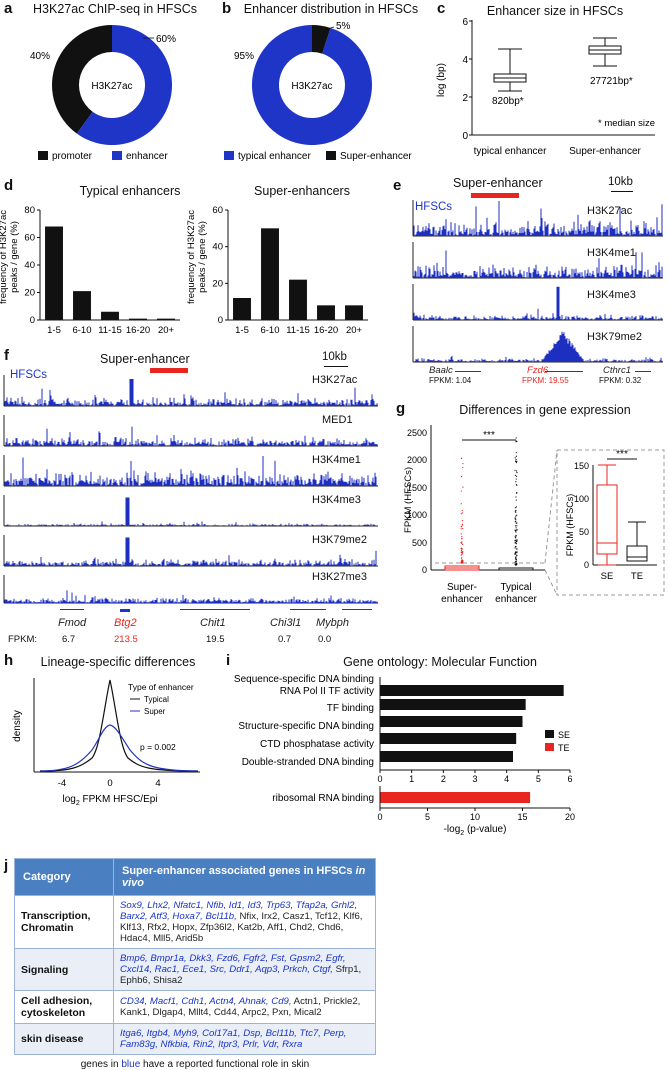 This screenshot has width=669, height=1070. Describe the element at coordinates (537, 302) in the screenshot. I see `track-h3k4me3` at that location.